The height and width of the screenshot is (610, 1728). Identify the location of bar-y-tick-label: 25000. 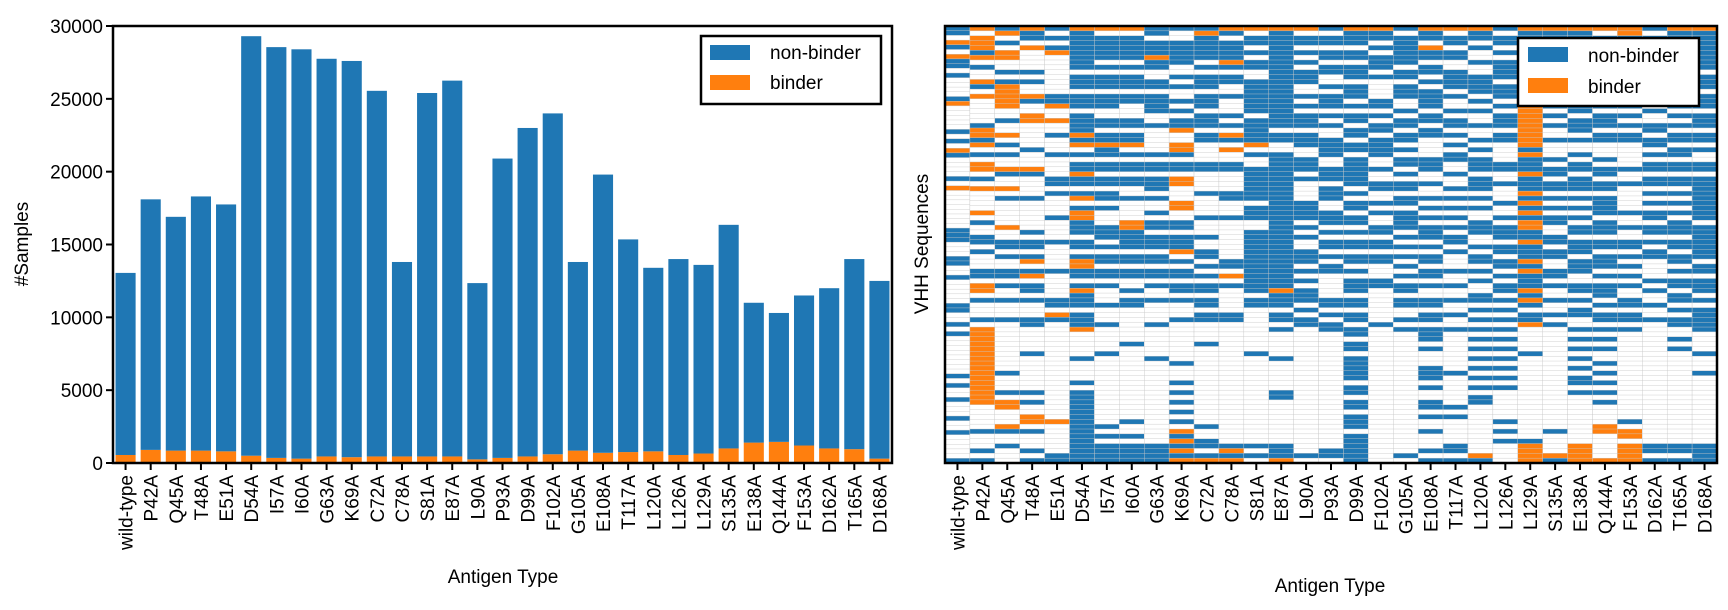
(76, 100).